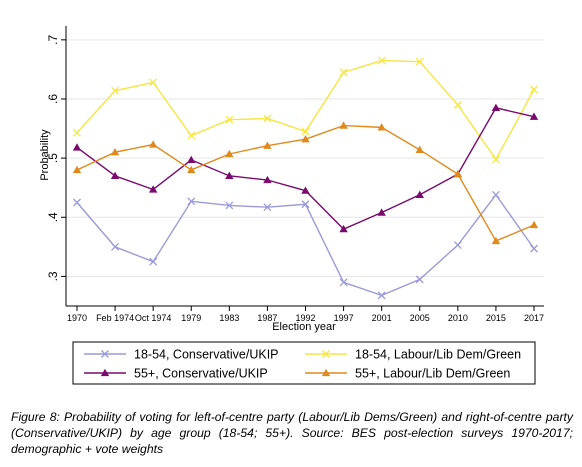 Image resolution: width=582 pixels, height=467 pixels. I want to click on legend-item: 18-54, Conservative/UKIP, so click(181, 355).